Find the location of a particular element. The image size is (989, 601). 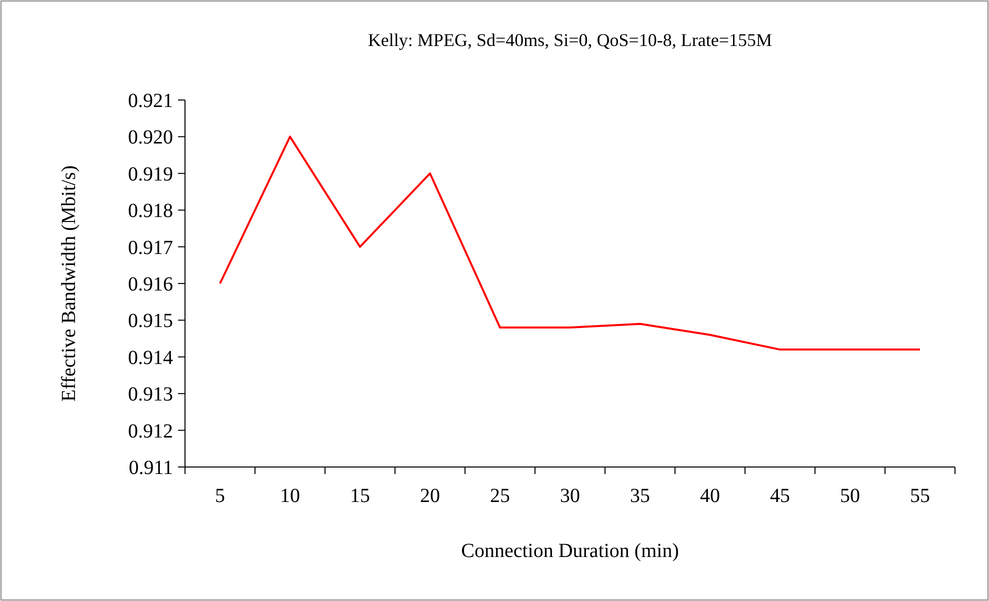

x-tick-label: 45 is located at coordinates (780, 496).